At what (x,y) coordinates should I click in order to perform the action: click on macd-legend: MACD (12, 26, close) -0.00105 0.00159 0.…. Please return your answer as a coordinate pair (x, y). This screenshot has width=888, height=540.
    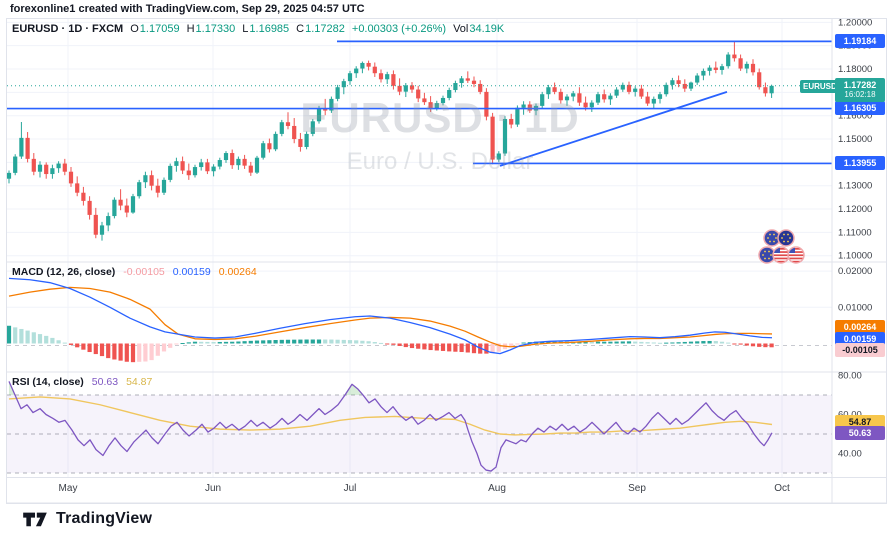
    Looking at the image, I should click on (134, 272).